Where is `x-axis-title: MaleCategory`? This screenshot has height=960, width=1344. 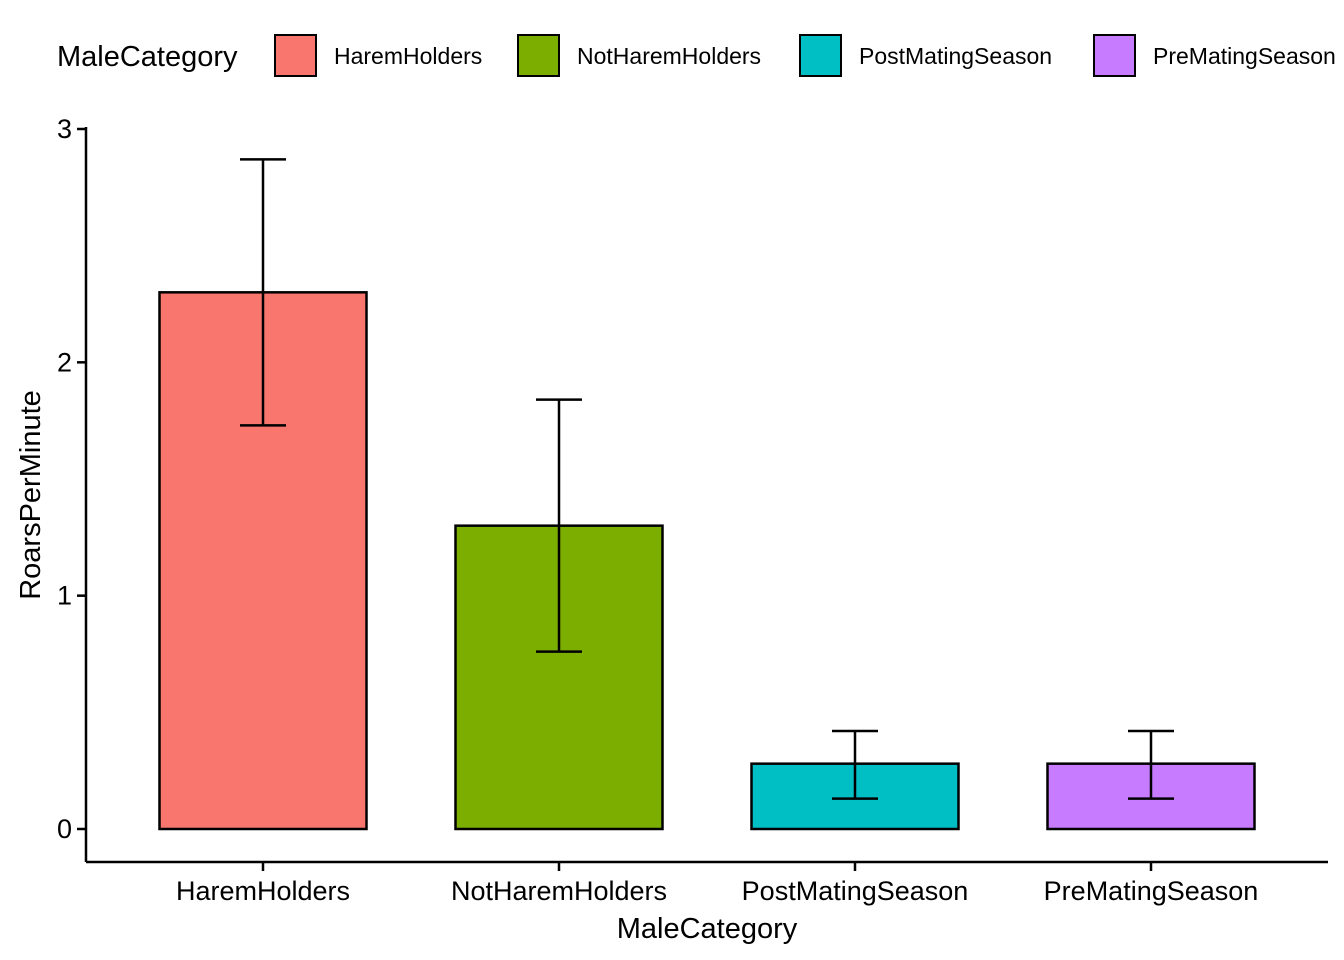 x-axis-title: MaleCategory is located at coordinates (707, 929).